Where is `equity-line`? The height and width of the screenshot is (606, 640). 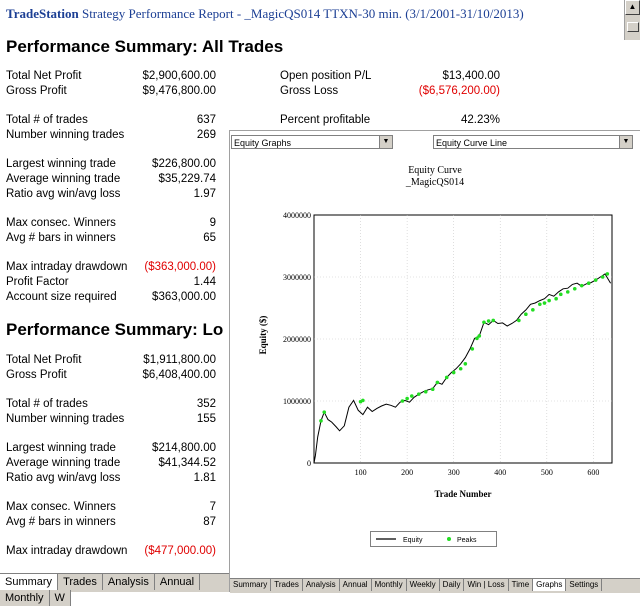 equity-line is located at coordinates (462, 368).